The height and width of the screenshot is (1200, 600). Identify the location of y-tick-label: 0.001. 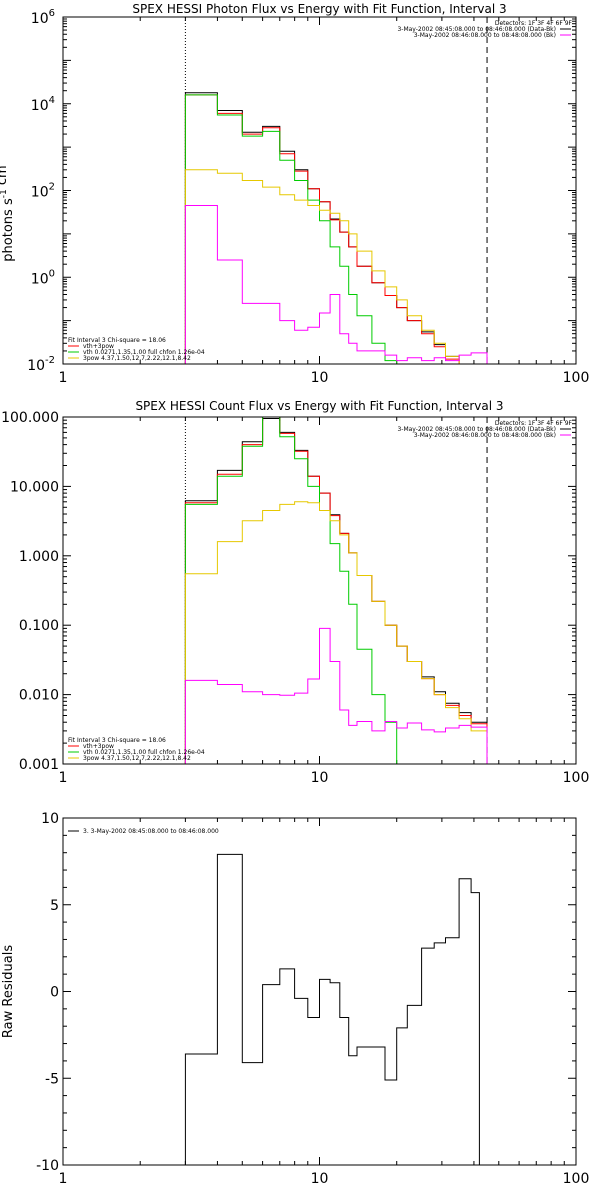
(39, 765).